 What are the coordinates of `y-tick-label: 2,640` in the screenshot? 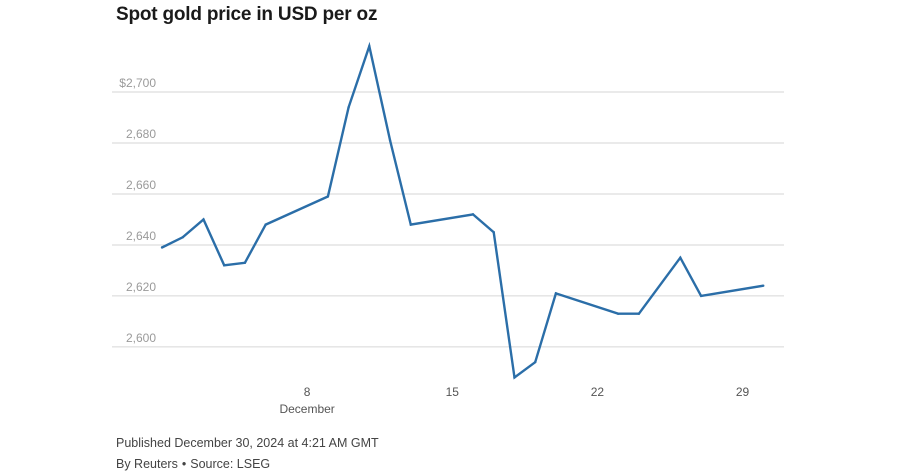 It's located at (141, 236).